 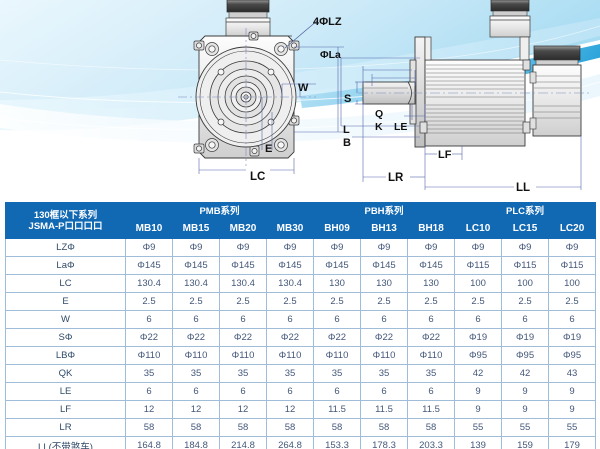 What do you see at coordinates (196, 442) in the screenshot?
I see `cell: 184.8` at bounding box center [196, 442].